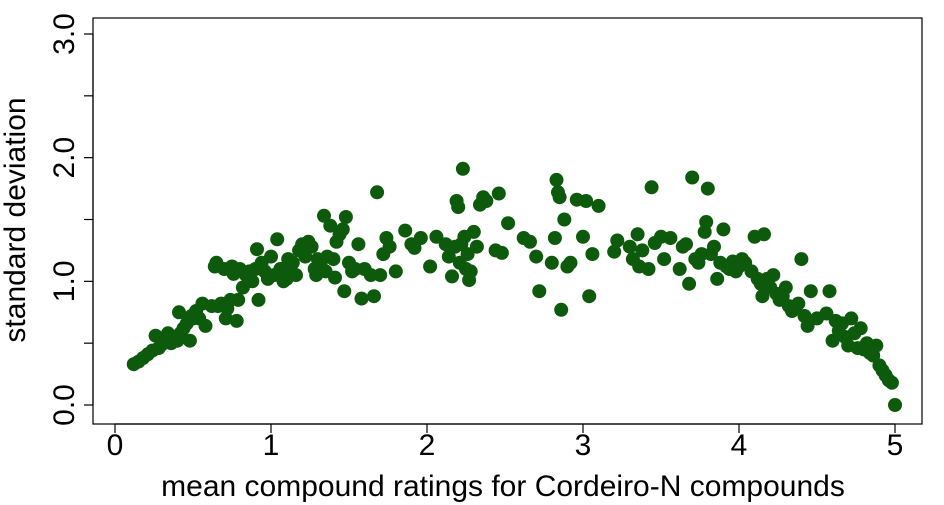 Image resolution: width=944 pixels, height=505 pixels. I want to click on x-tick-label: 4, so click(739, 445).